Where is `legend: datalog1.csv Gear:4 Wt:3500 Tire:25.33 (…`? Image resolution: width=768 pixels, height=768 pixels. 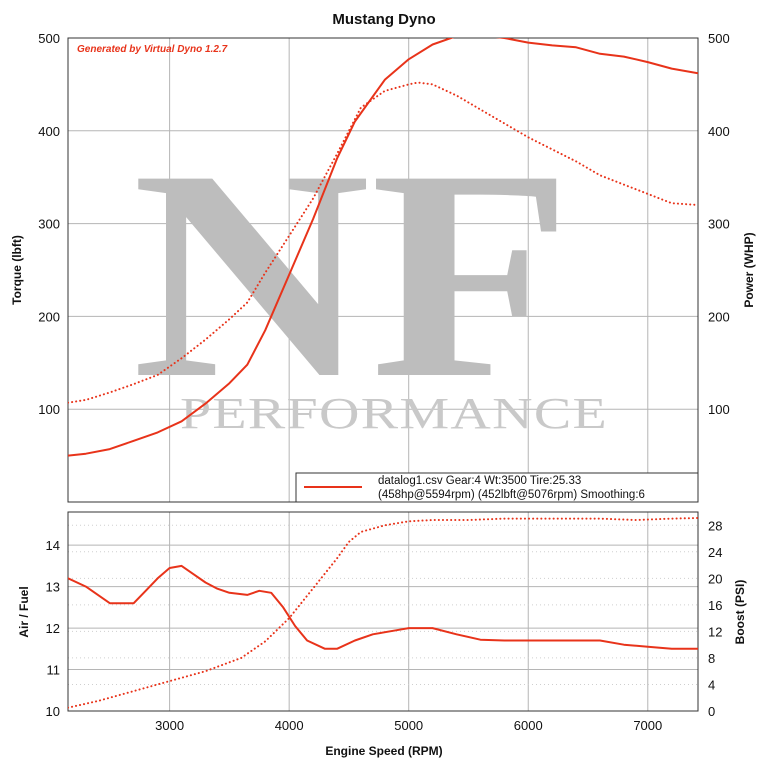 legend: datalog1.csv Gear:4 Wt:3500 Tire:25.33 (… is located at coordinates (497, 487).